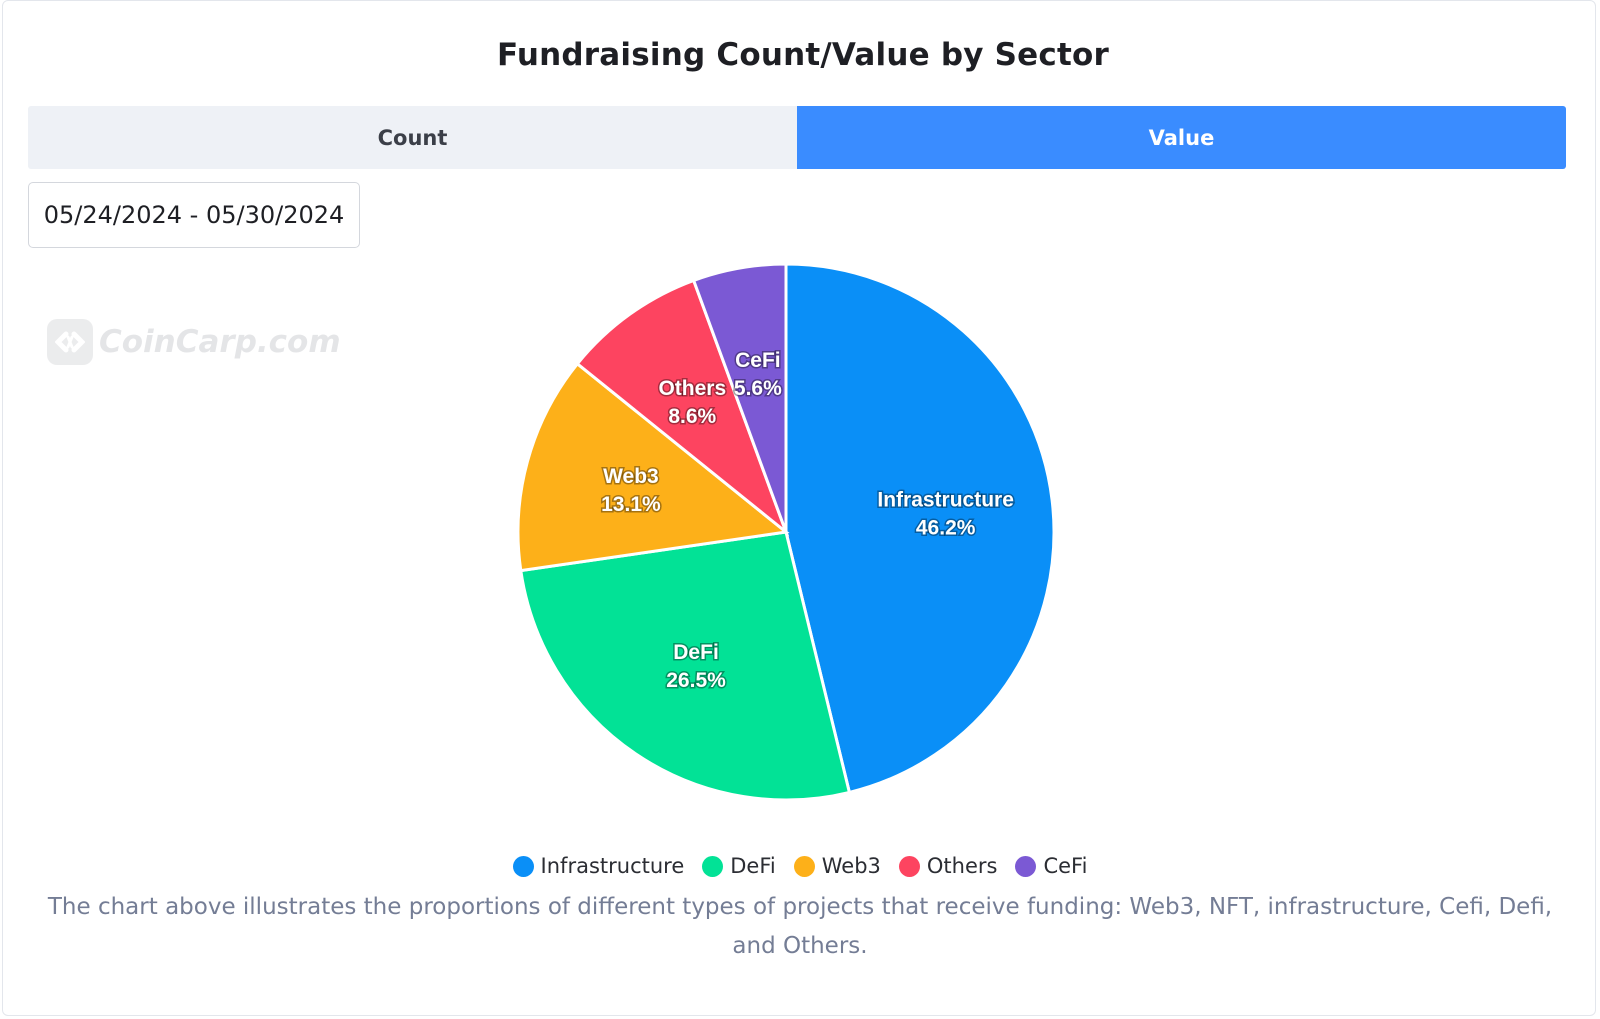 Image resolution: width=1600 pixels, height=1019 pixels. Describe the element at coordinates (851, 866) in the screenshot. I see `legend-label: Web3` at that location.